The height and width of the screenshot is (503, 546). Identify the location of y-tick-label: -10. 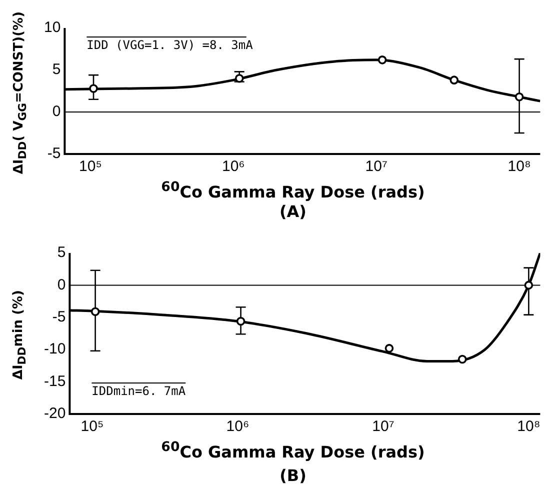
(55, 349).